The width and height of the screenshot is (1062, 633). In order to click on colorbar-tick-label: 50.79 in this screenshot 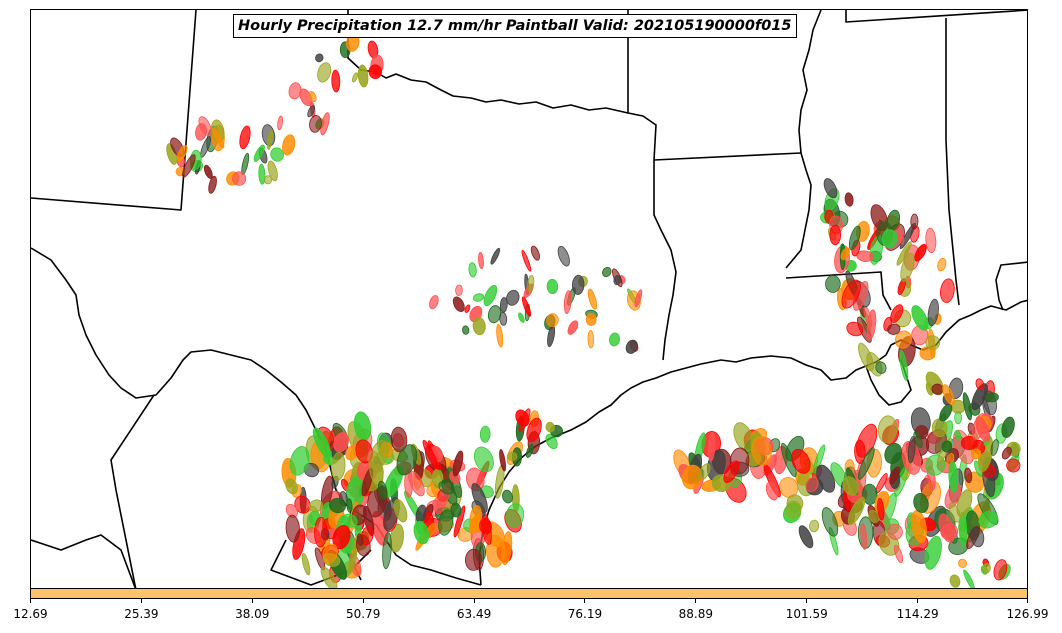, I will do `click(363, 614)`.